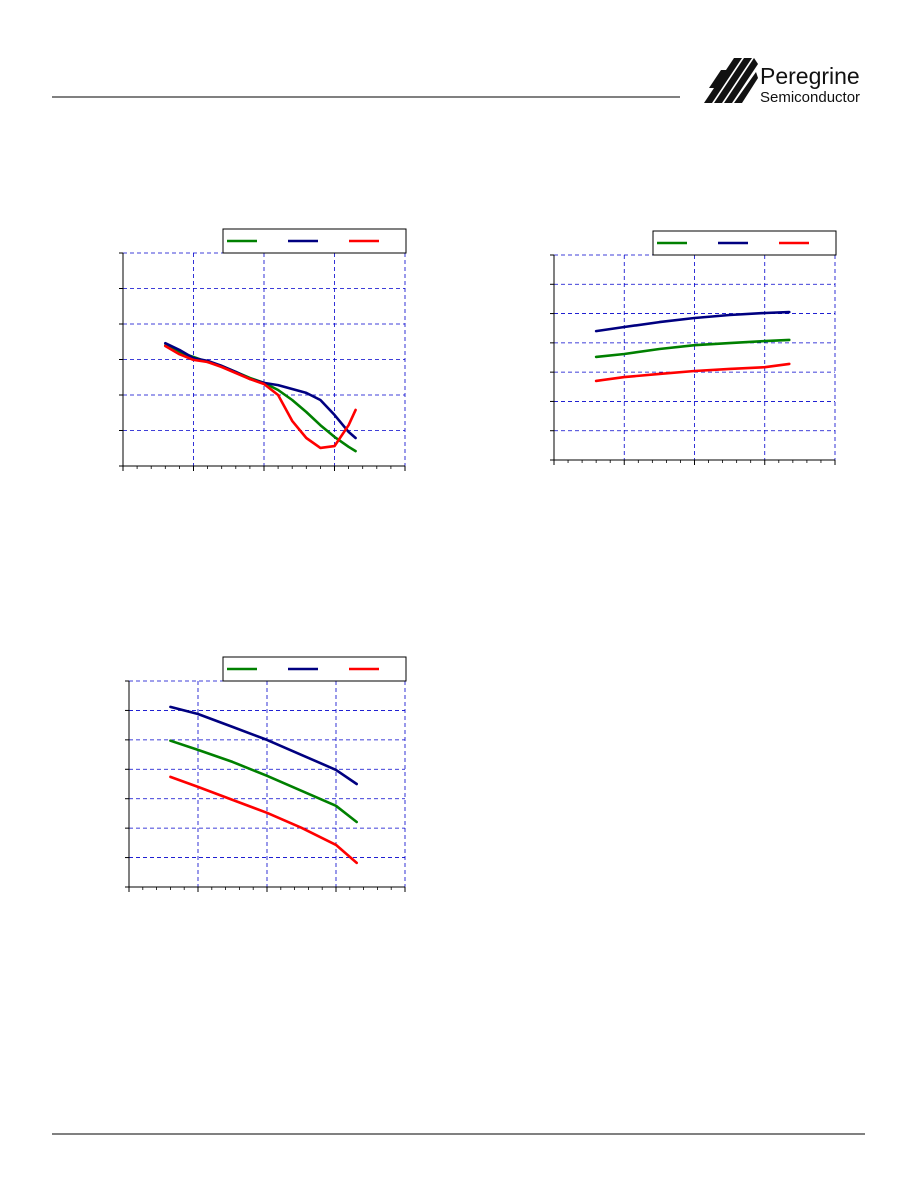 The image size is (918, 1188). Describe the element at coordinates (810, 76) in the screenshot. I see `logo-name: Peregrine` at that location.